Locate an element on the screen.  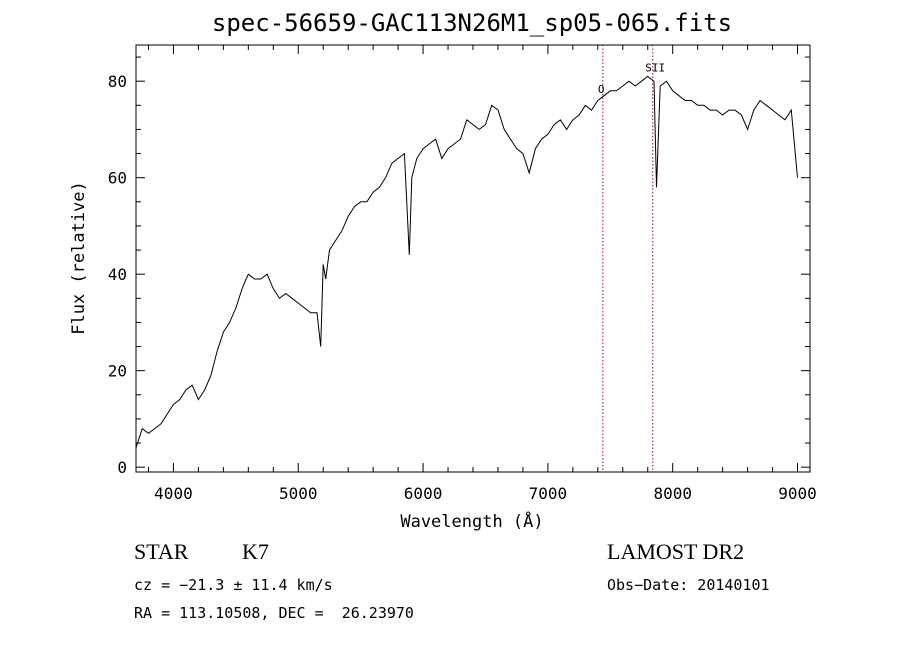
y-tick-label: 20 is located at coordinates (117, 371).